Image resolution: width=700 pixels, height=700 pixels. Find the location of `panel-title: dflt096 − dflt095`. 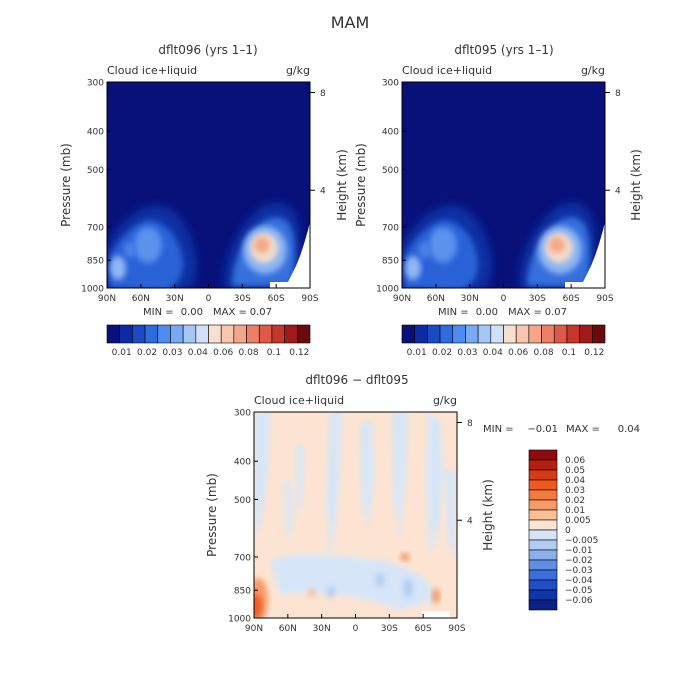

panel-title: dflt096 − dflt095 is located at coordinates (356, 380).